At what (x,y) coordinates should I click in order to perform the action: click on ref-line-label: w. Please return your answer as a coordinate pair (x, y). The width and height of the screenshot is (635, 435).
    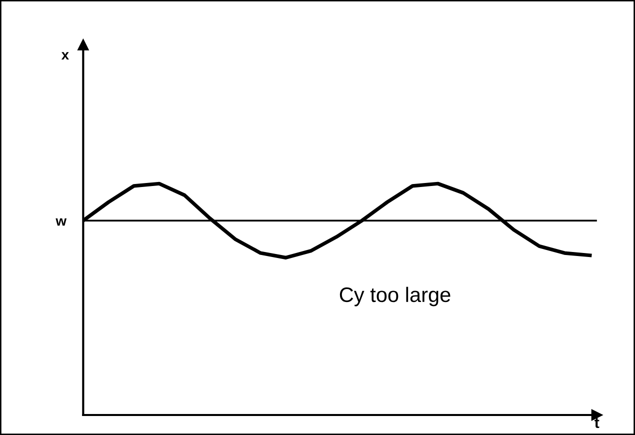
    Looking at the image, I should click on (61, 222).